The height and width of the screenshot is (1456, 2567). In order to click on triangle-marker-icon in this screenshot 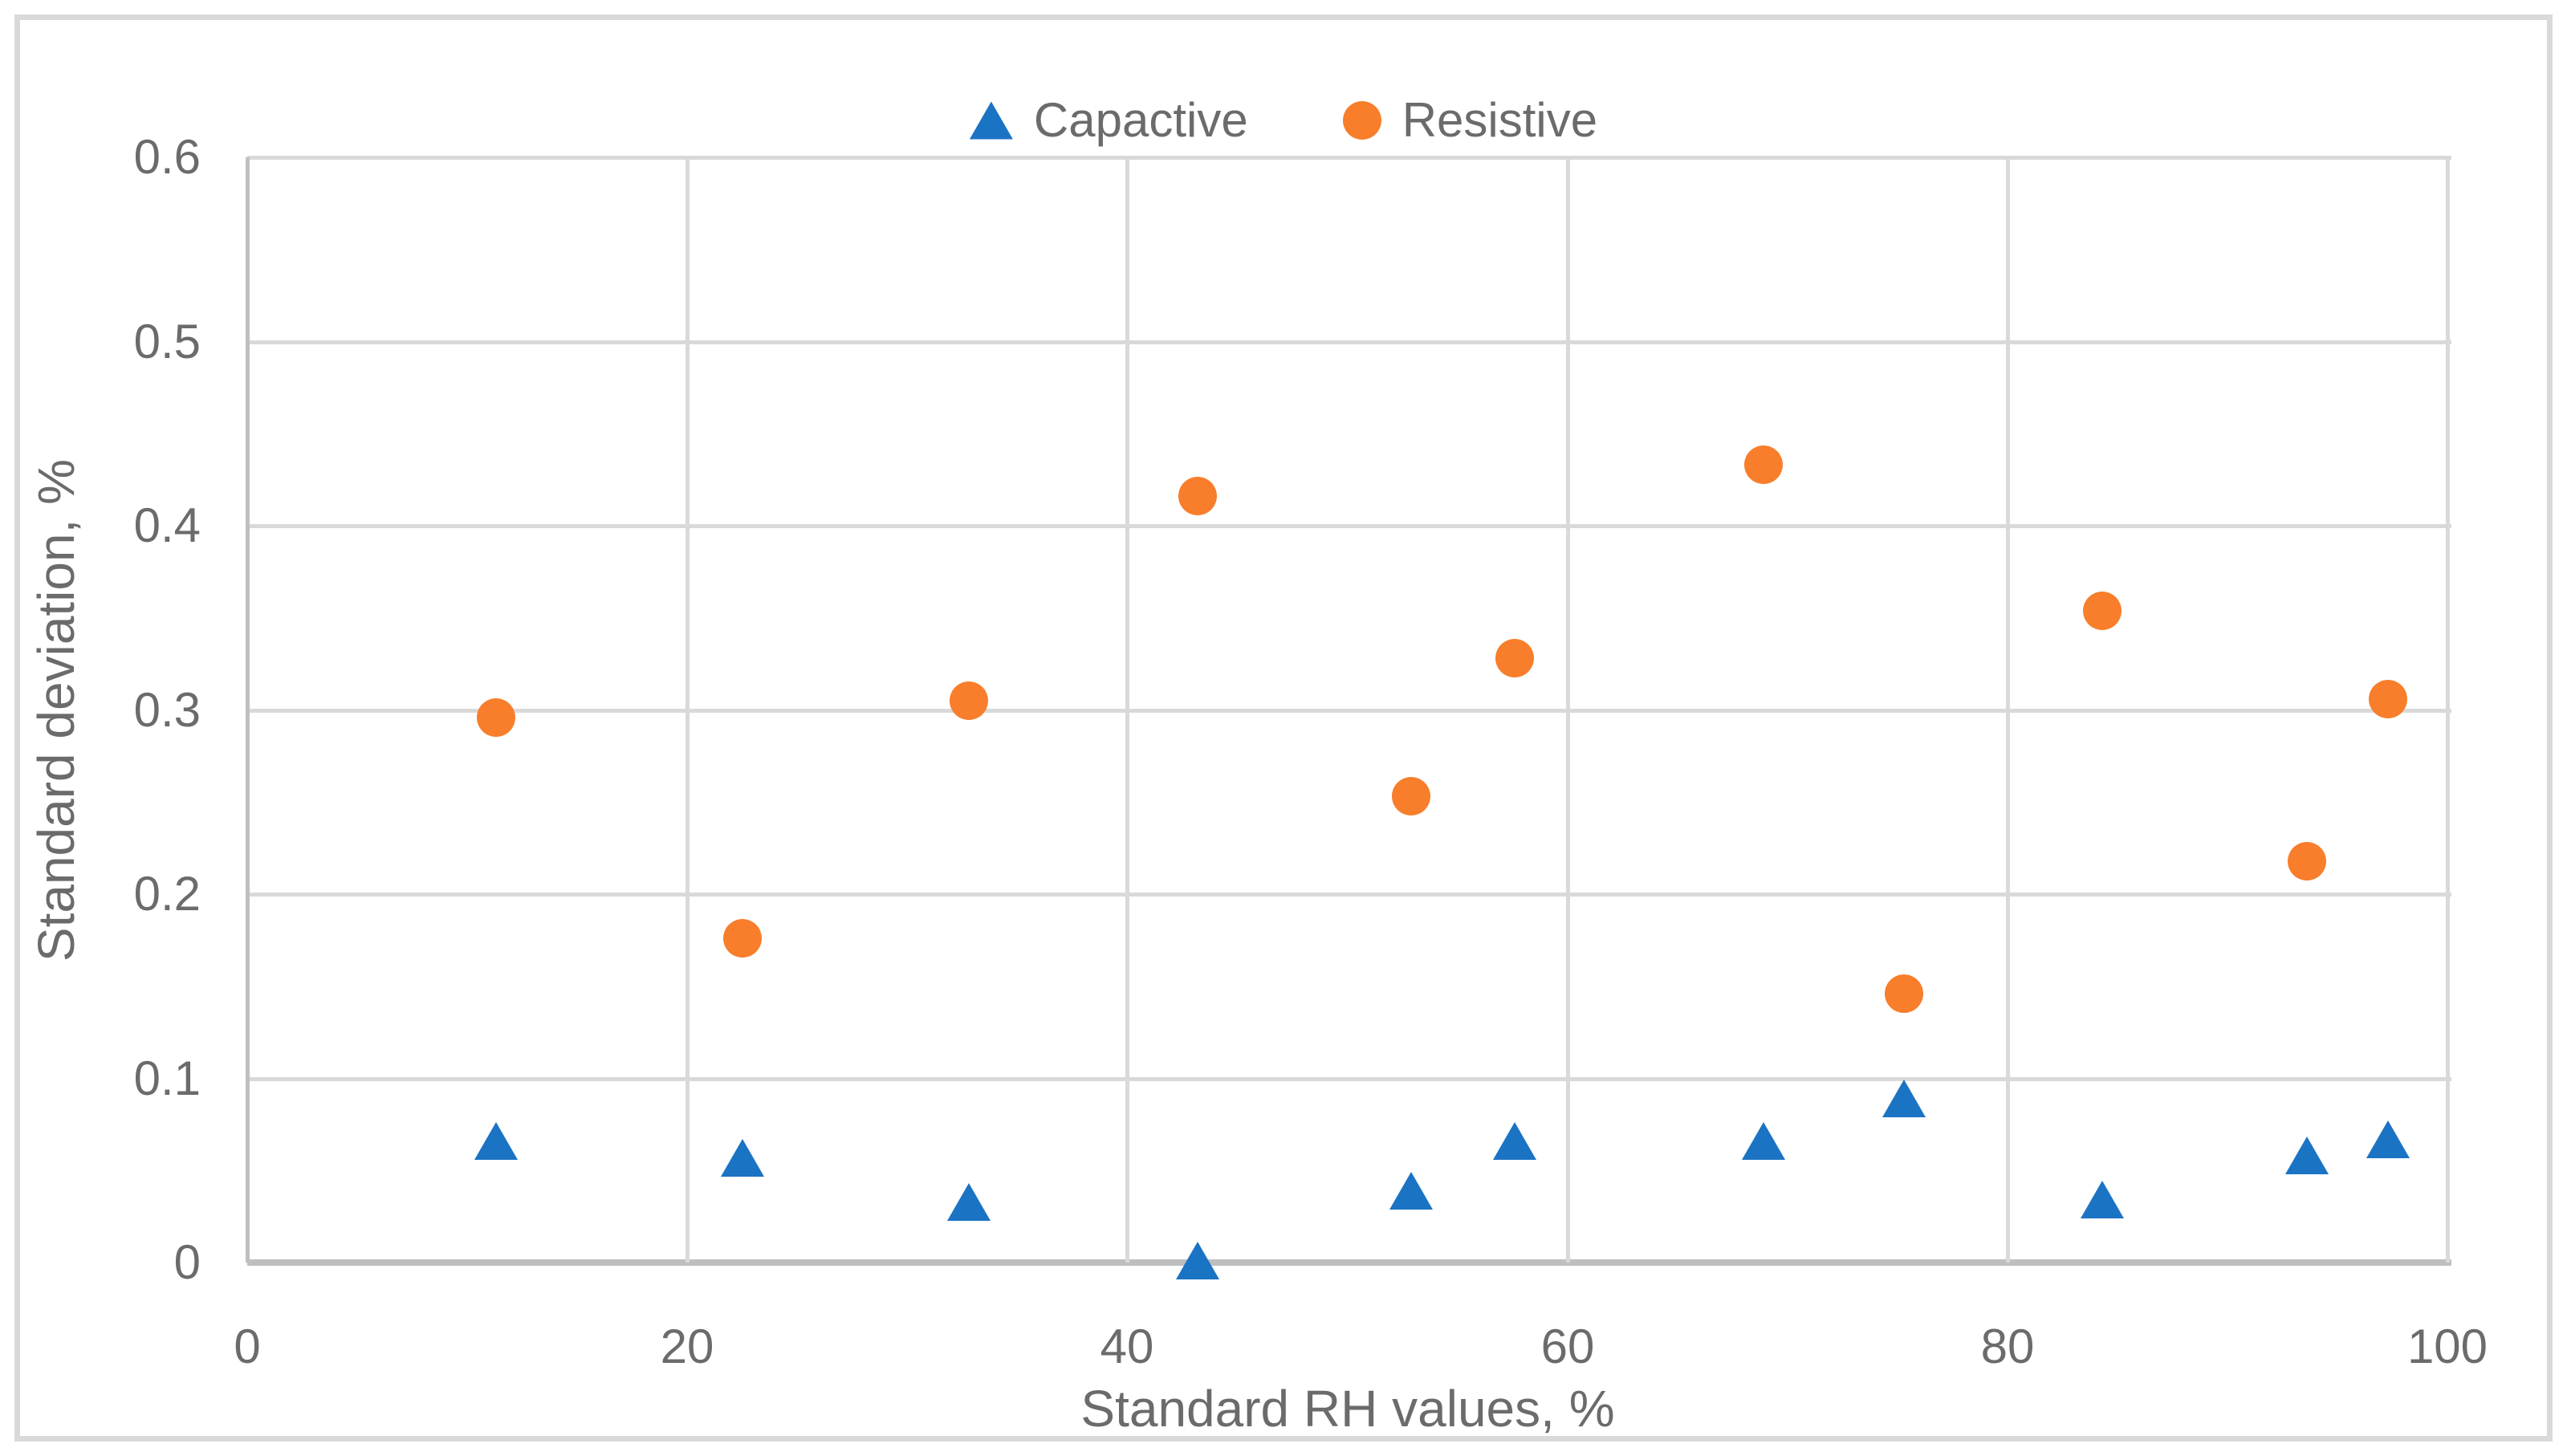, I will do `click(991, 121)`.